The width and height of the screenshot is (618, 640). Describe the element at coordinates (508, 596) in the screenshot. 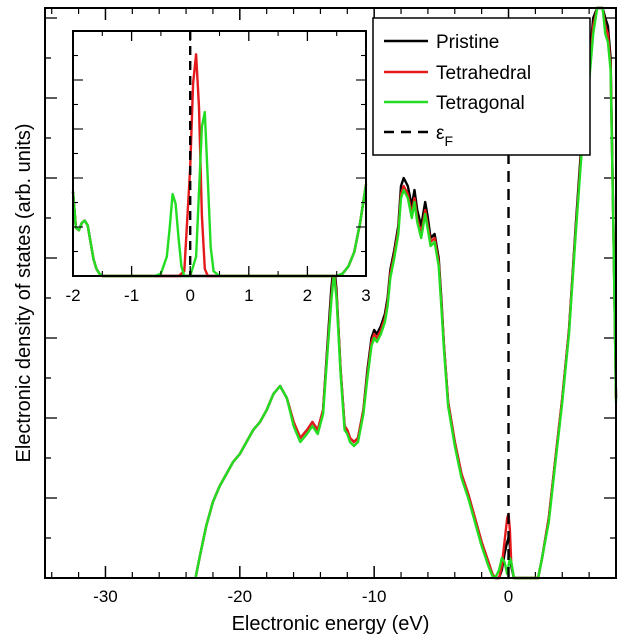

I see `x-tick-label: 0` at that location.